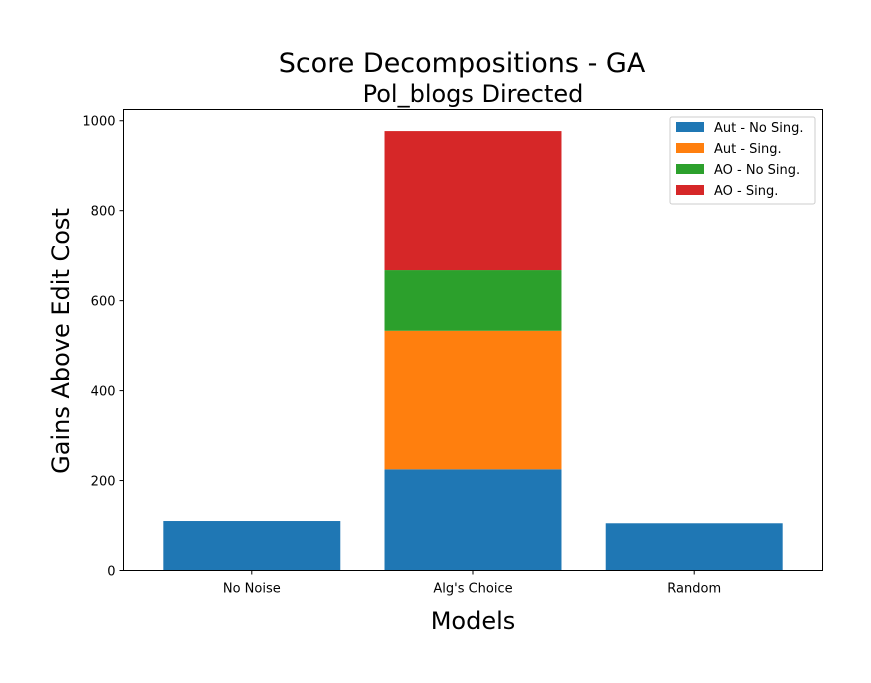 This screenshot has height=683, width=871. I want to click on legend-label: AO - No Sing., so click(757, 170).